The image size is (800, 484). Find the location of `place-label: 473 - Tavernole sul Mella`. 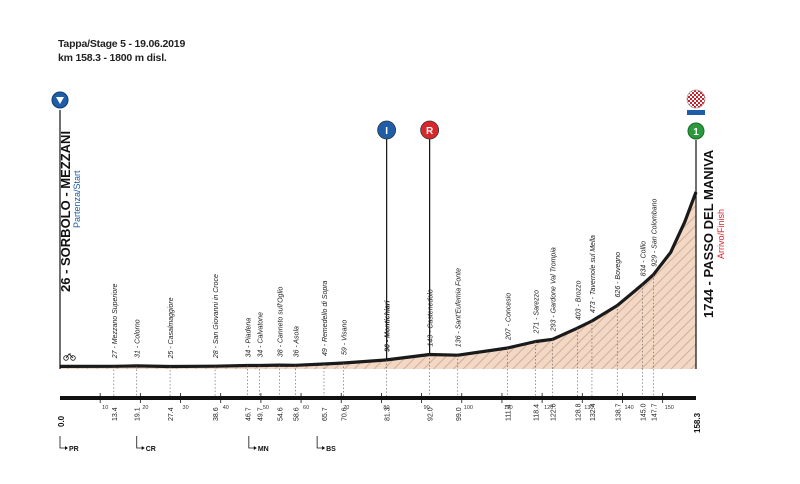

place-label: 473 - Tavernole sul Mella is located at coordinates (593, 274).